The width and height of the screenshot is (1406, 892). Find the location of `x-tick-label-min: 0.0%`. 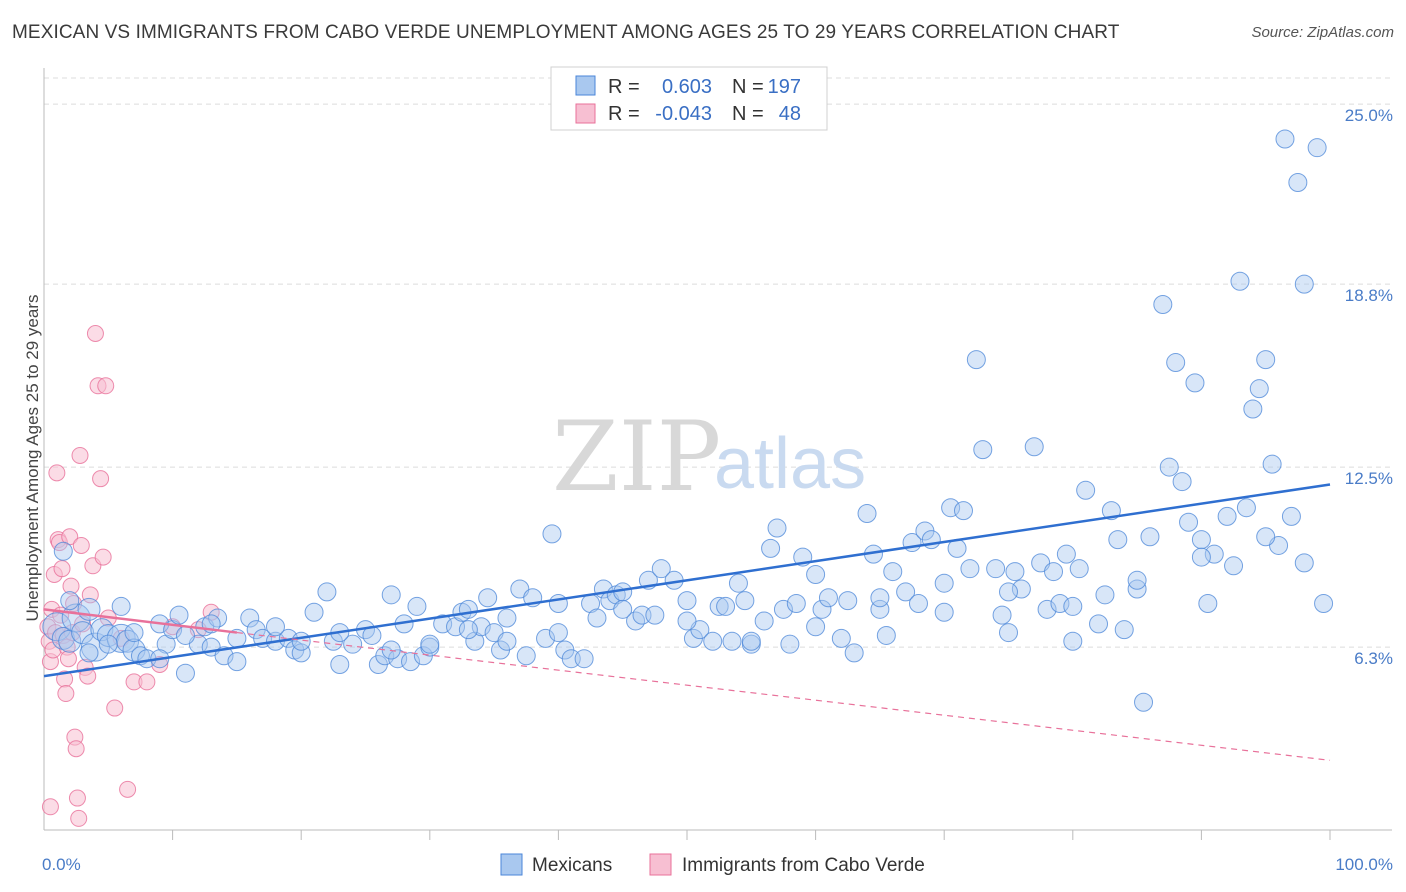

x-tick-label-min: 0.0% is located at coordinates (61, 864).